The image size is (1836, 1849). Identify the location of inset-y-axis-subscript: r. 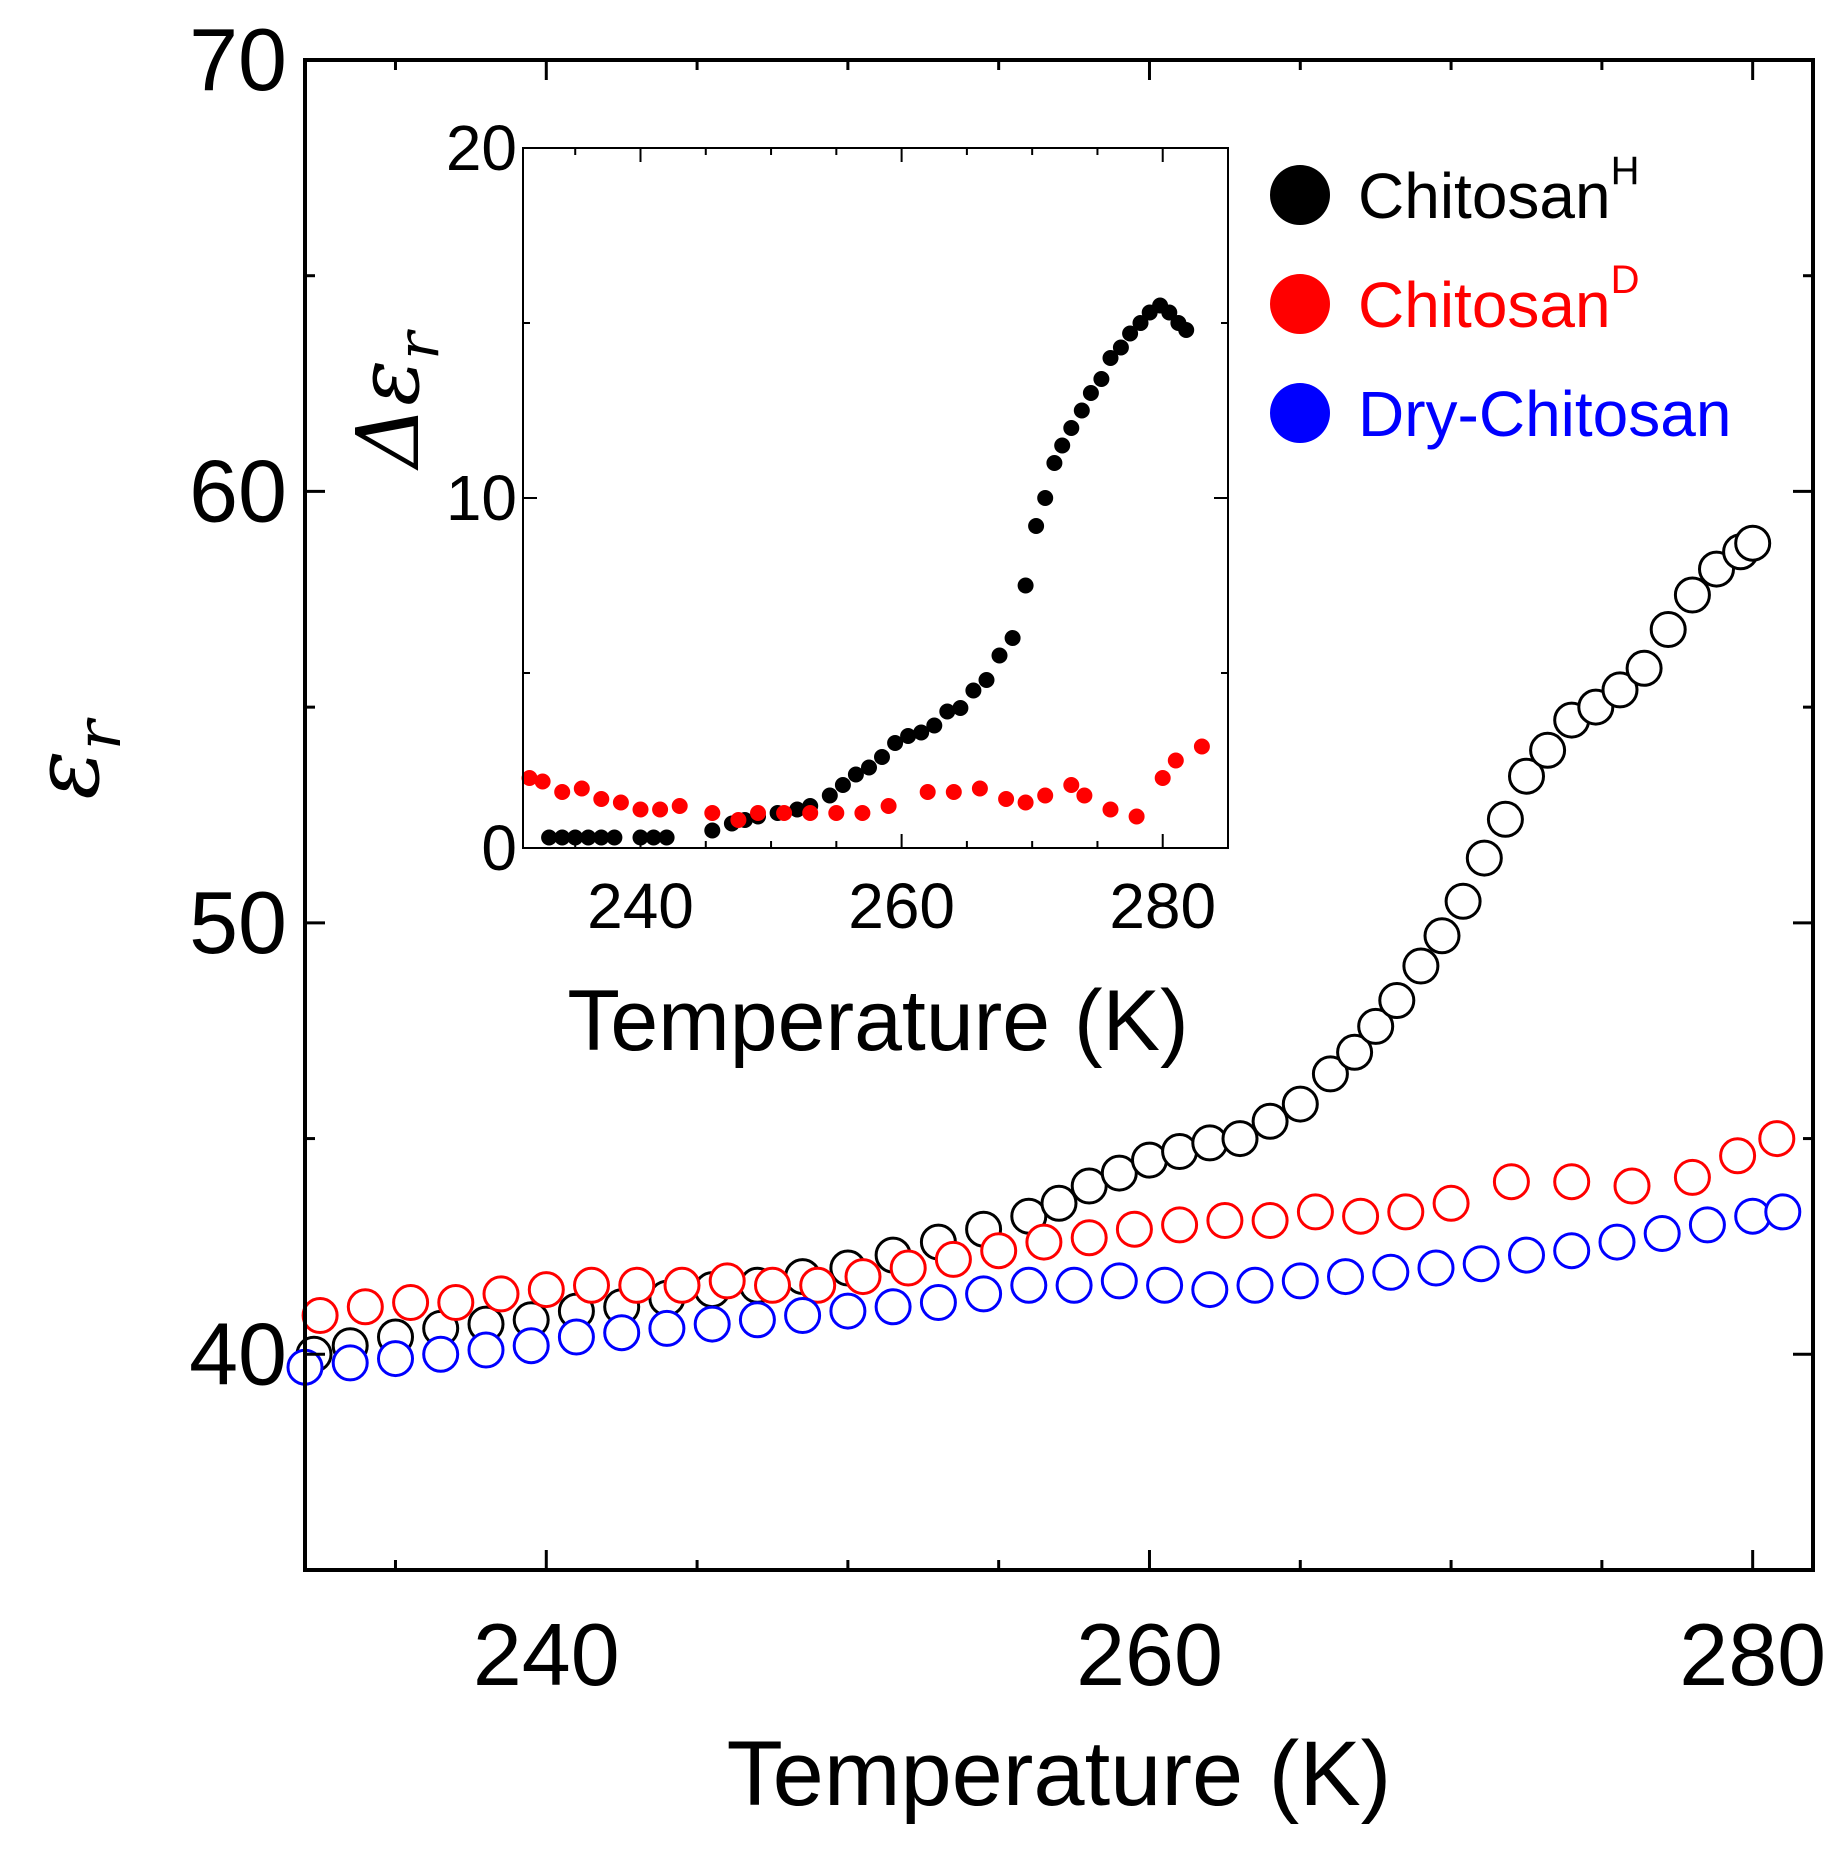
(418, 344).